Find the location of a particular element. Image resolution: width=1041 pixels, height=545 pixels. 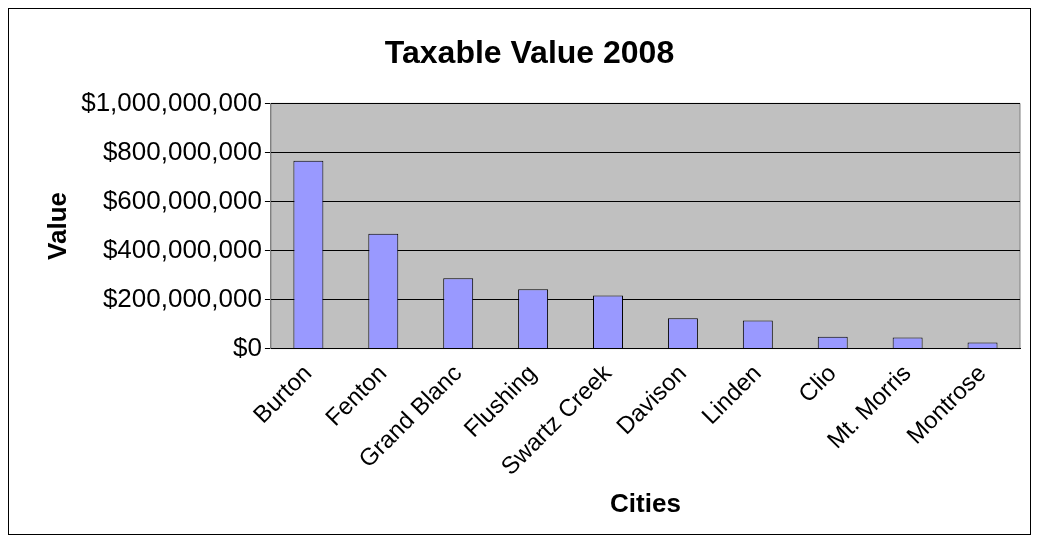

y-tick-label: $0 is located at coordinates (247, 346).